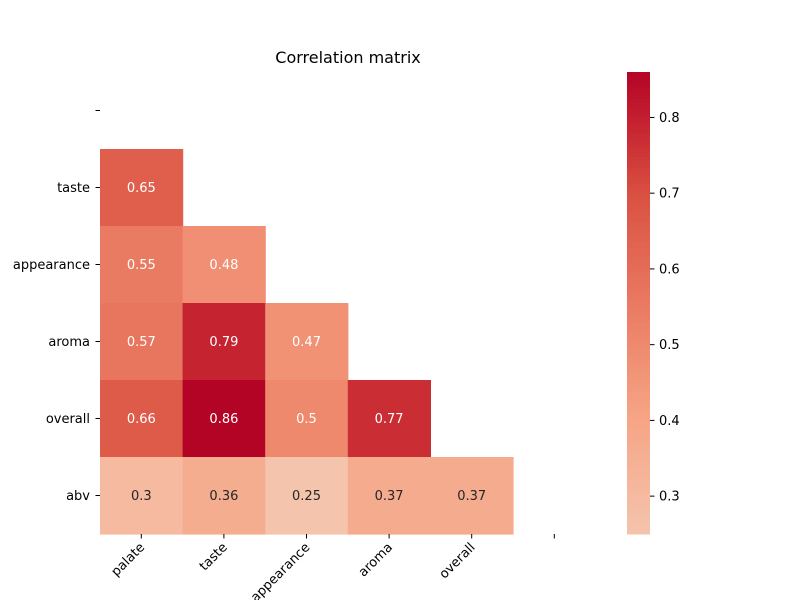 Image resolution: width=800 pixels, height=600 pixels. I want to click on y-tick-label: overall, so click(68, 419).